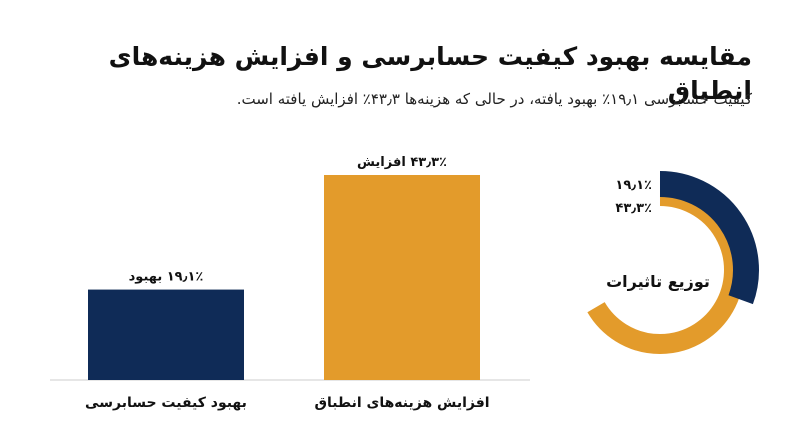  Describe the element at coordinates (166, 403) in the screenshot. I see `category-label-audit-quality: بهبود کیفیت حسابرسی` at that location.